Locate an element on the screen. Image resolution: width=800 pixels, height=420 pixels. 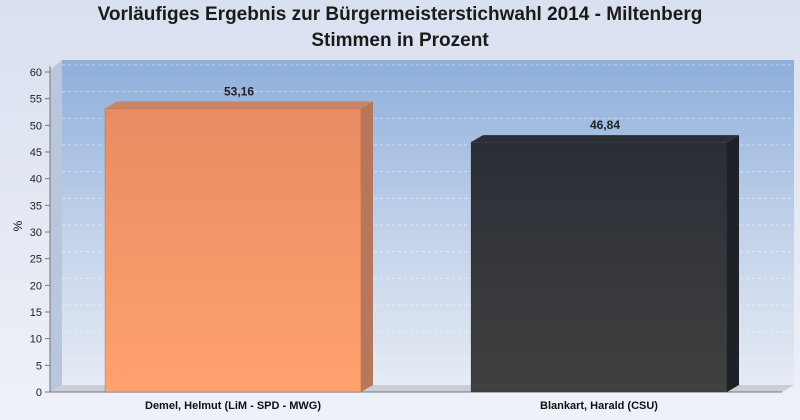
y-tick-label: 60 is located at coordinates (36, 73).